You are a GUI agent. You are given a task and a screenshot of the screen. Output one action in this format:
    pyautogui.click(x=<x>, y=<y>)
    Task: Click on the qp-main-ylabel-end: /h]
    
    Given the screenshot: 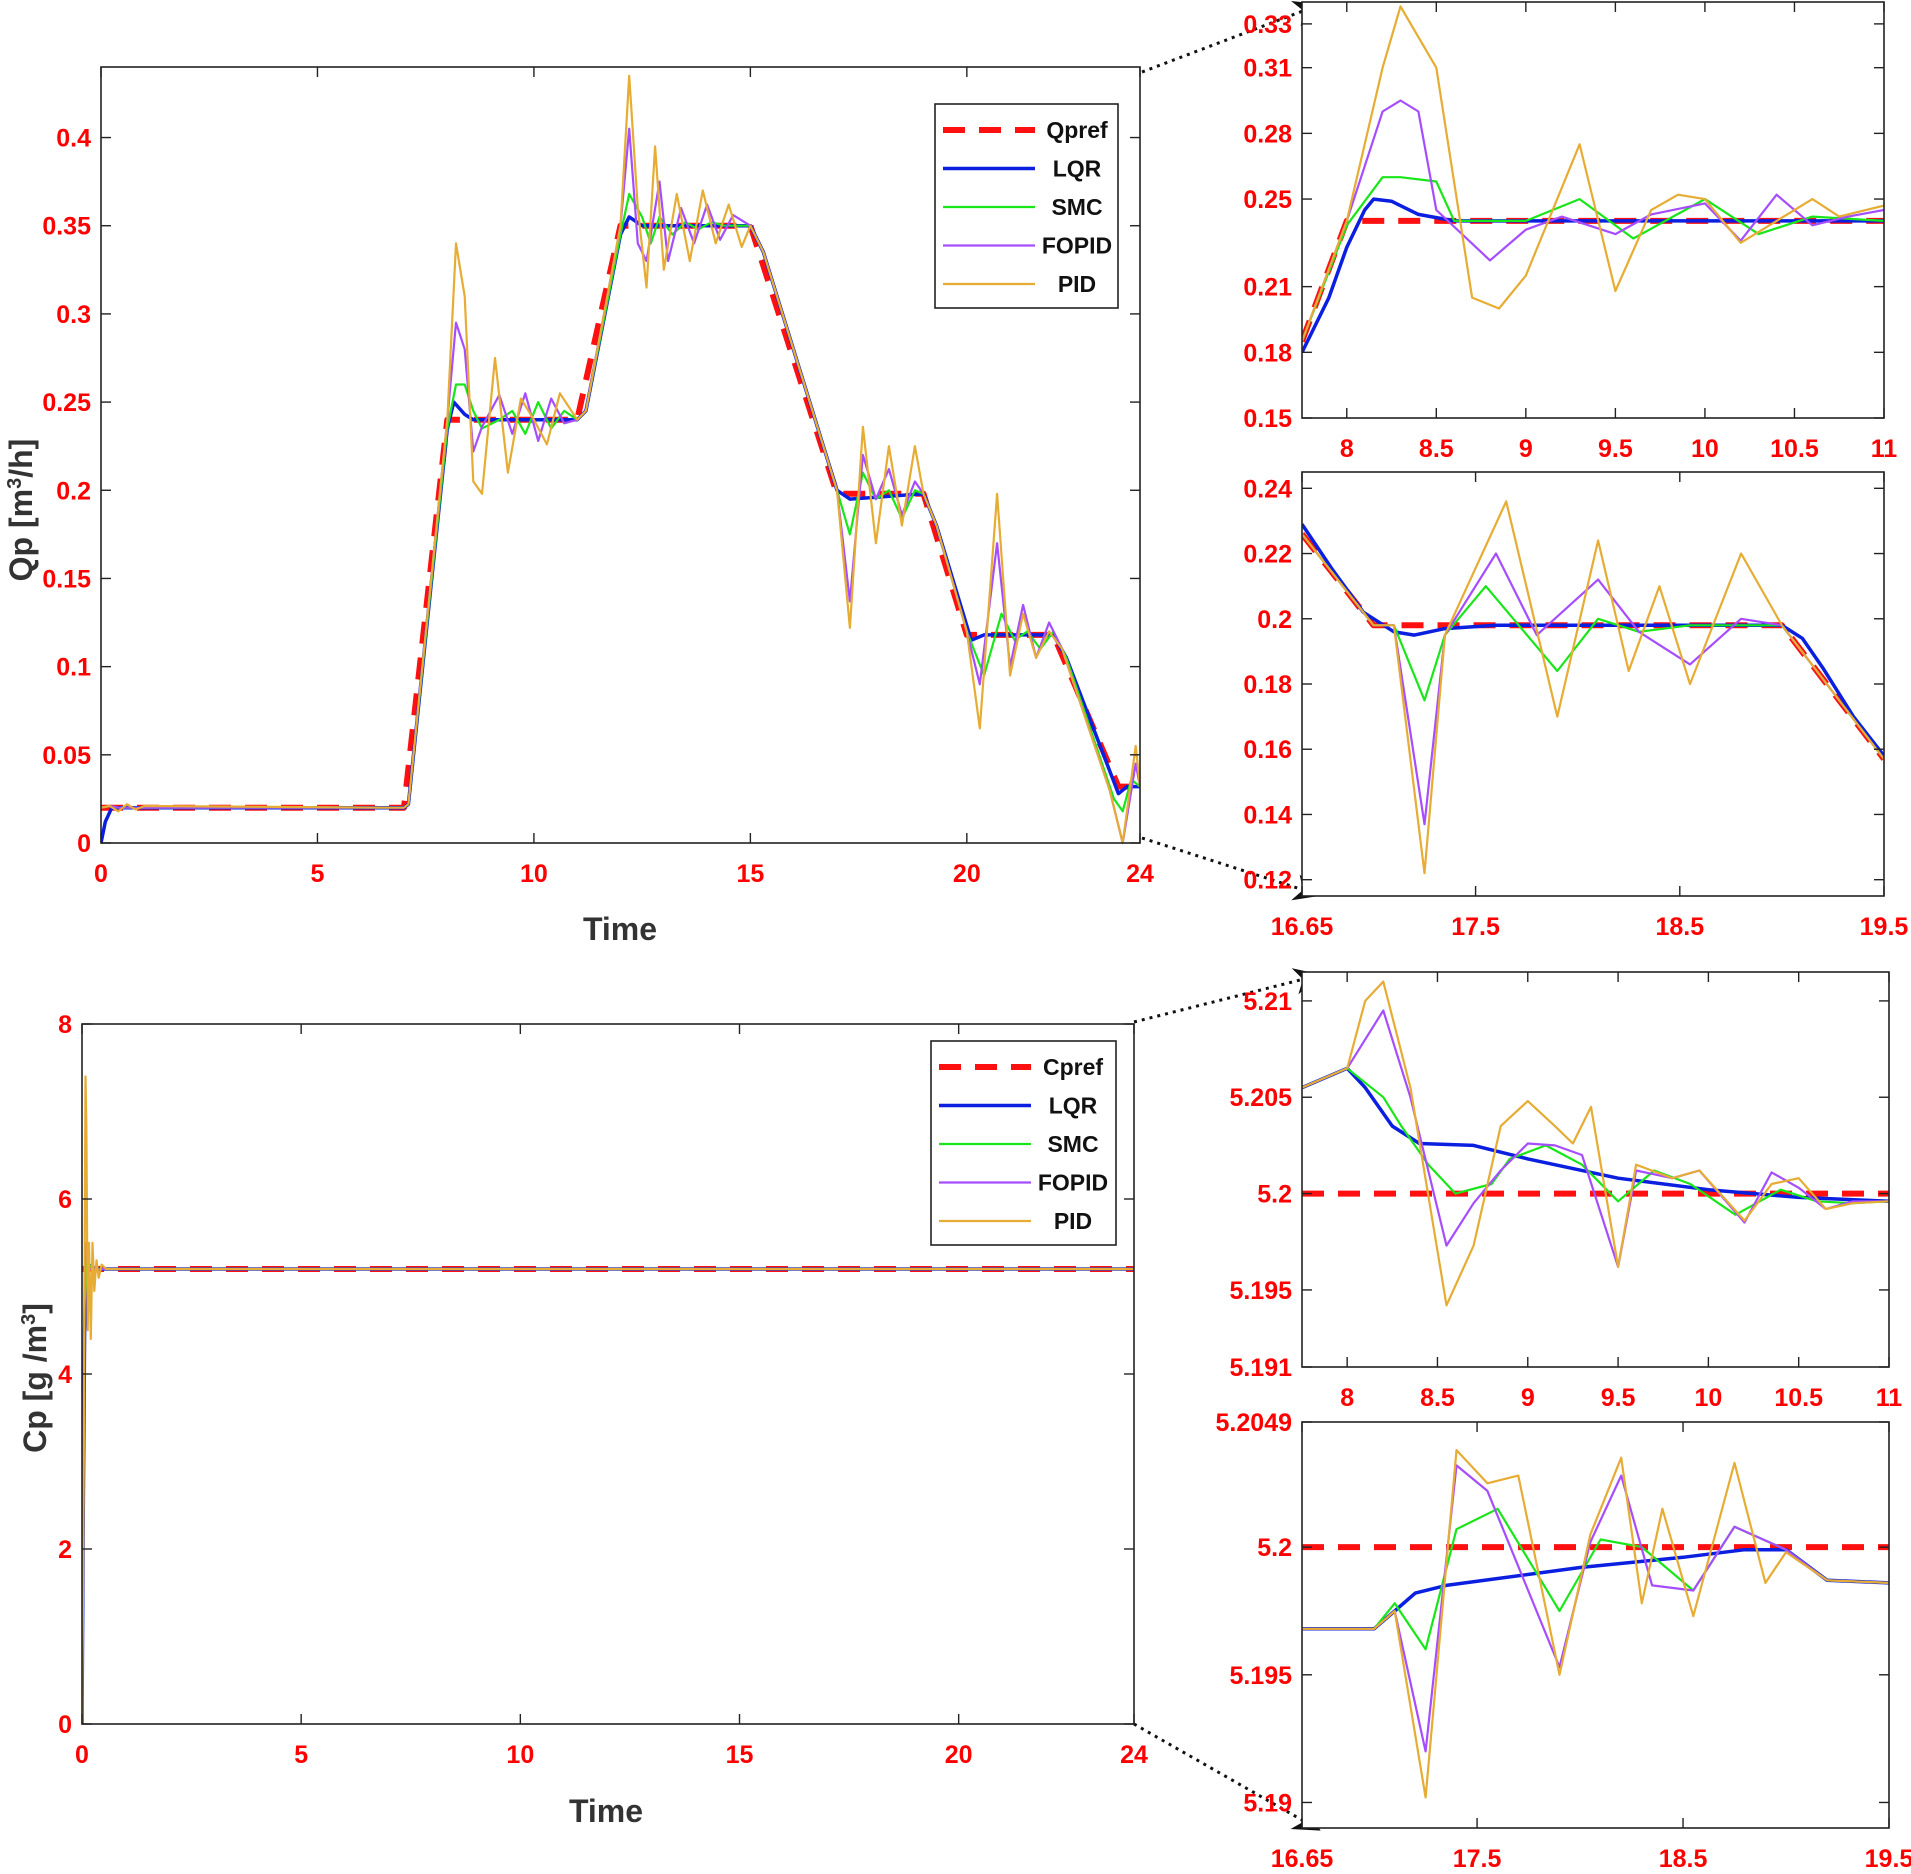 What is the action you would take?
    pyautogui.click(x=21, y=458)
    